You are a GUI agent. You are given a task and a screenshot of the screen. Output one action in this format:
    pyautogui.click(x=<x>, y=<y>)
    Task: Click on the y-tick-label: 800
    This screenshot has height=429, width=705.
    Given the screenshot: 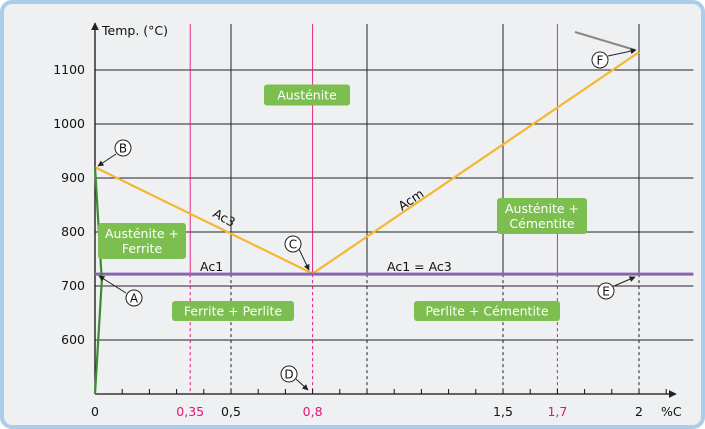 What is the action you would take?
    pyautogui.click(x=73, y=231)
    